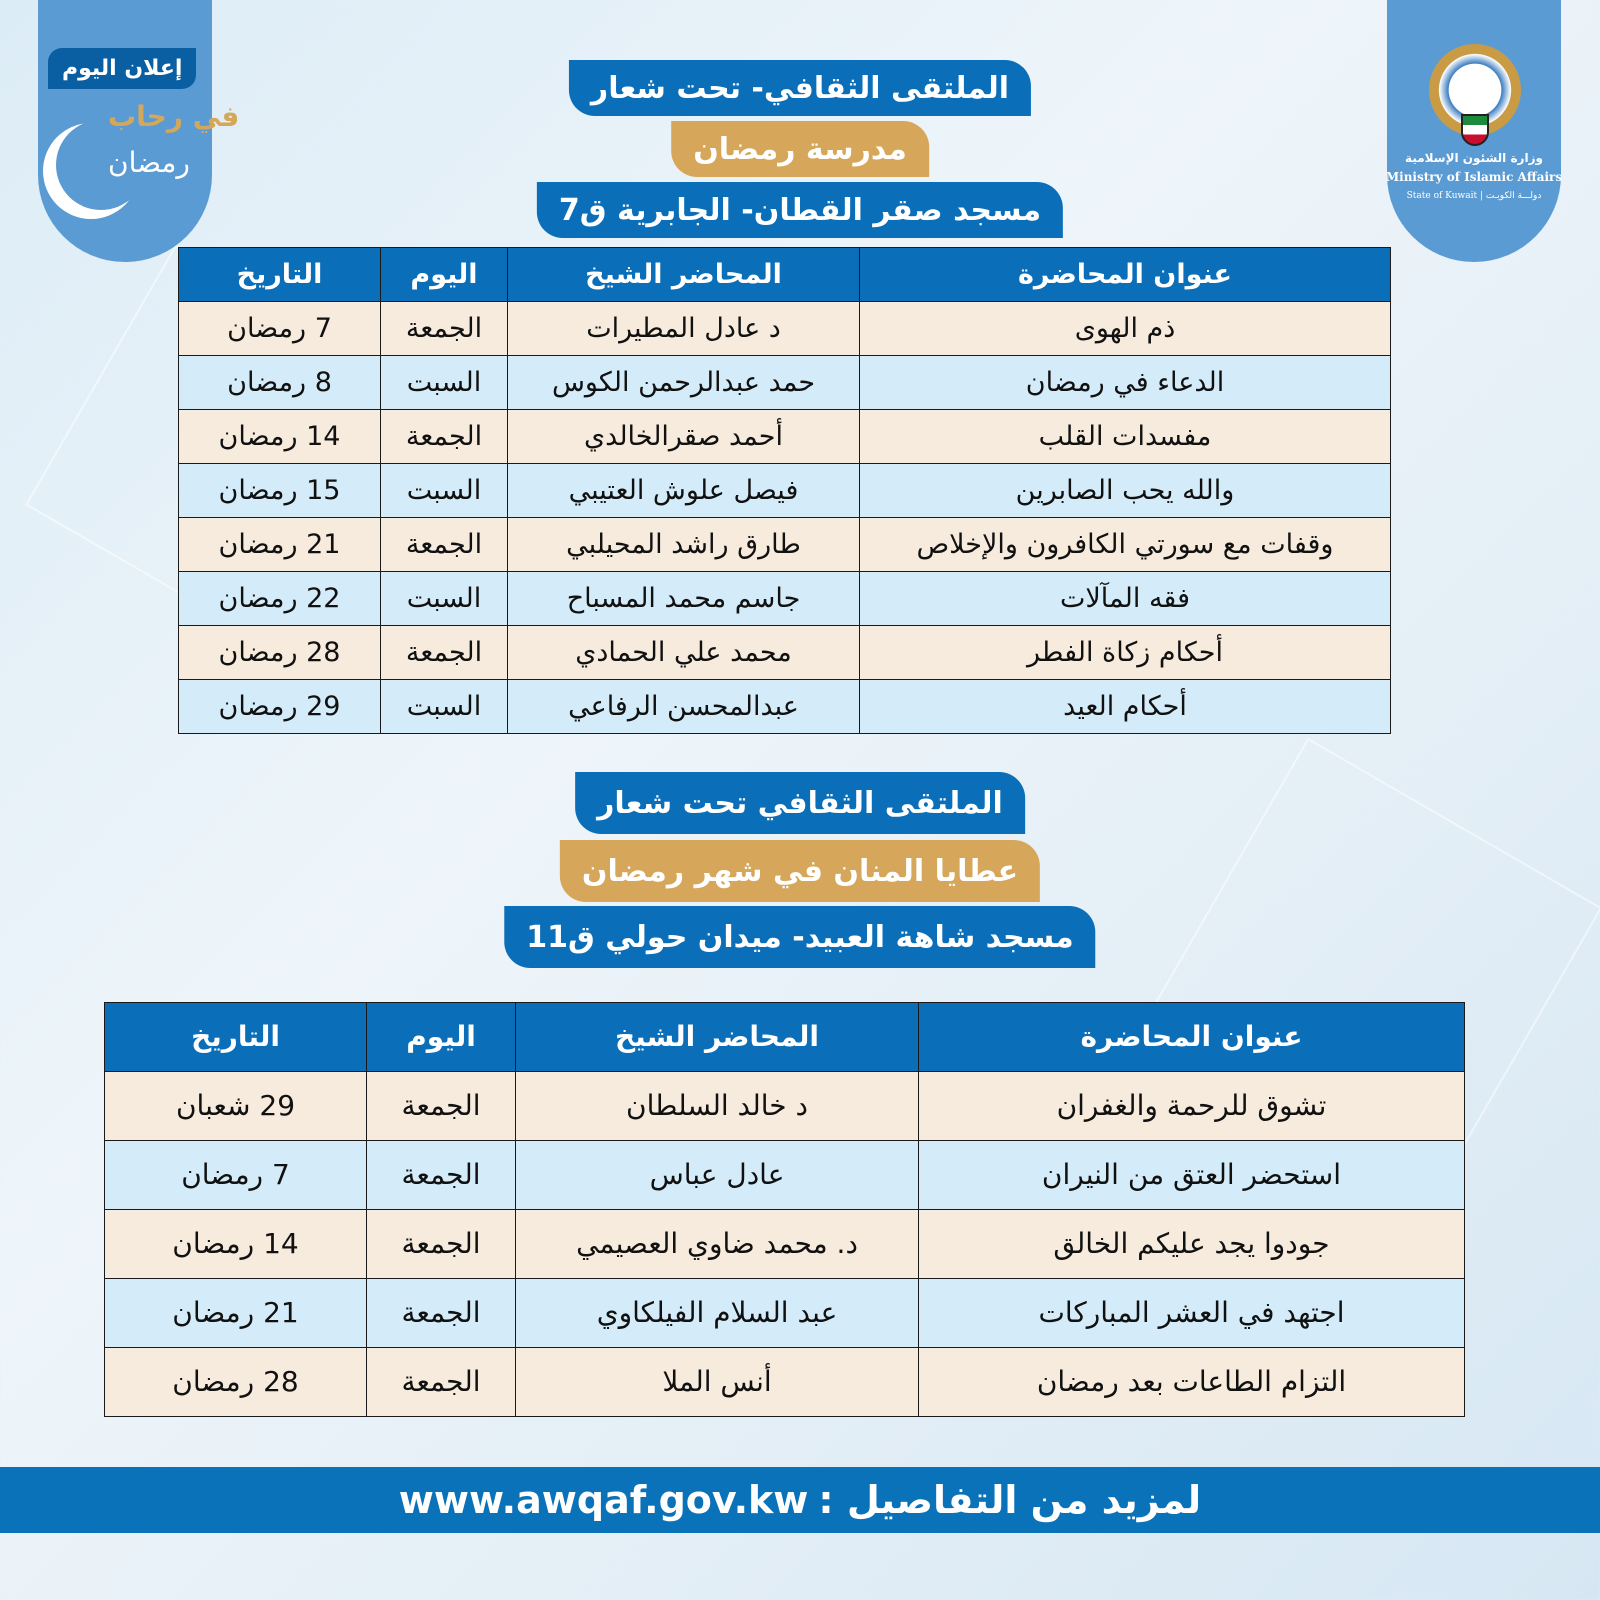 The height and width of the screenshot is (1600, 1600). Describe the element at coordinates (1125, 436) in the screenshot. I see `lecture-title-cell: مفسدات القلب` at that location.